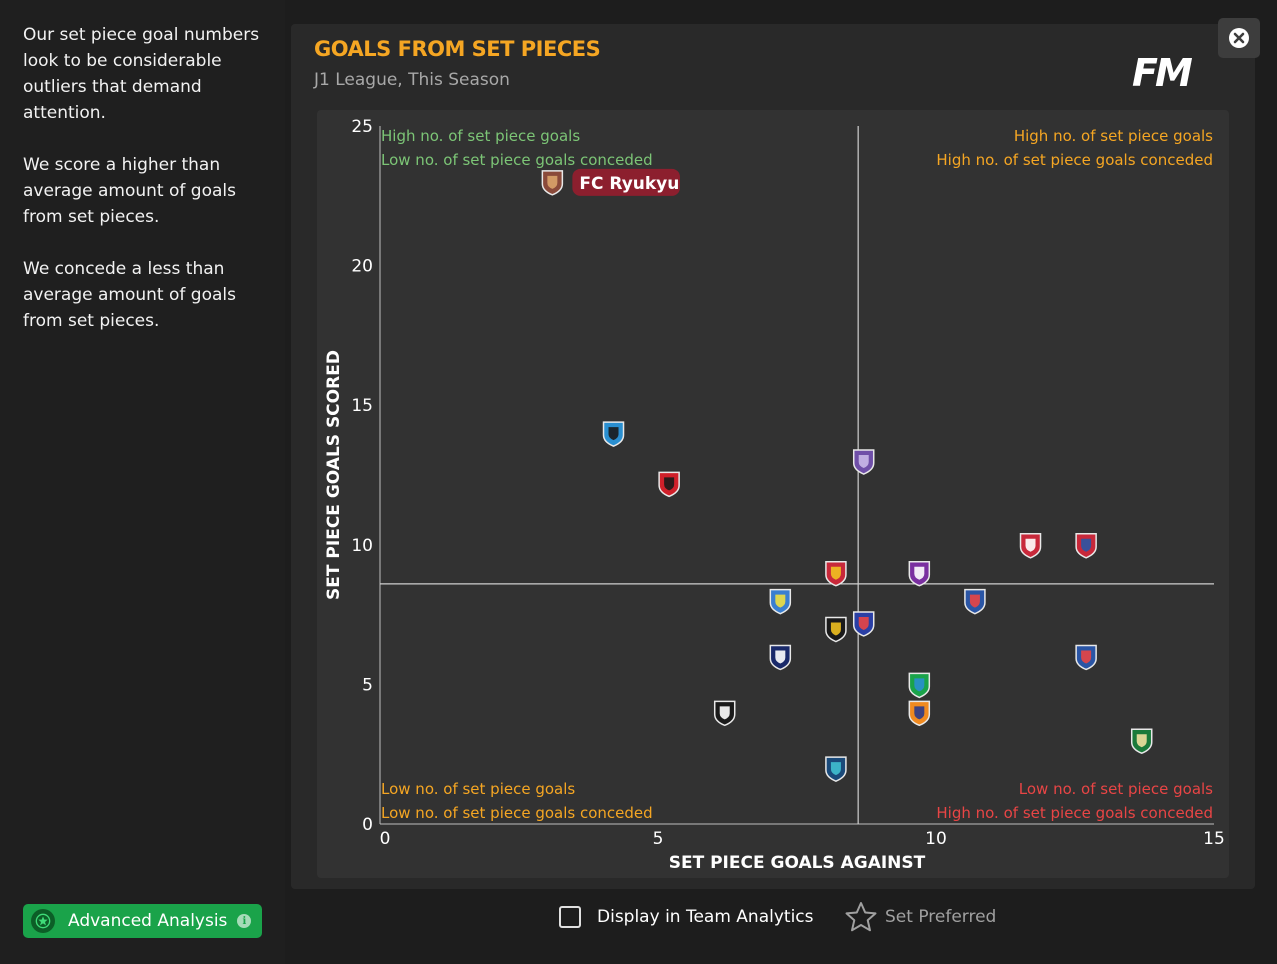 This screenshot has width=1277, height=964. I want to click on quadrant-label-top-left: Low no. of set piece goals conceded, so click(517, 160).